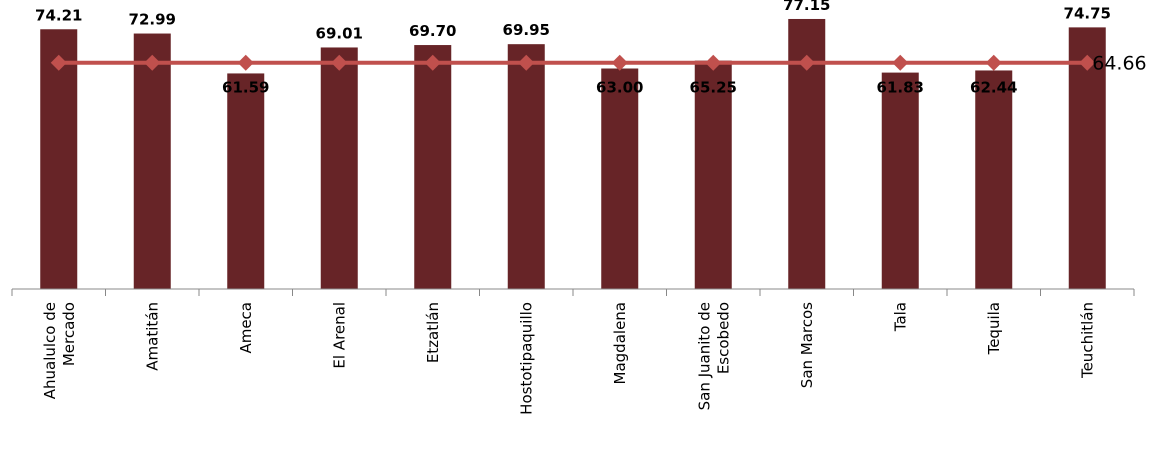 This screenshot has width=1151, height=468. What do you see at coordinates (1087, 13) in the screenshot?
I see `bar-value-label: 74.75` at bounding box center [1087, 13].